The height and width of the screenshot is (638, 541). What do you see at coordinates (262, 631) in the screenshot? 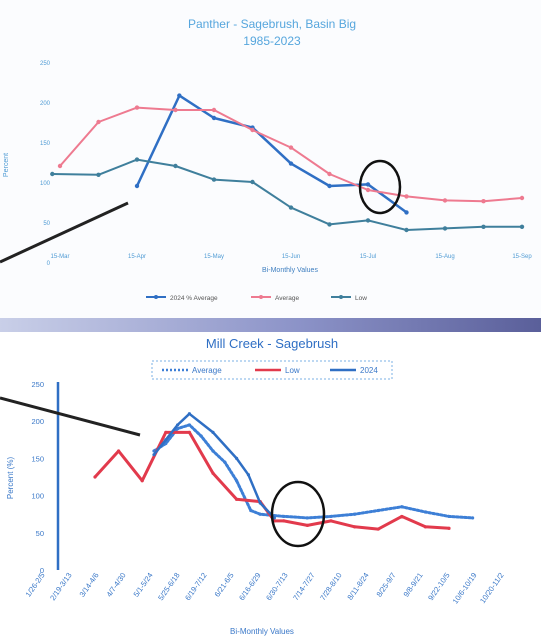
I see `mill-creek-x-axis-label: Bi-Monthly Values` at bounding box center [262, 631].